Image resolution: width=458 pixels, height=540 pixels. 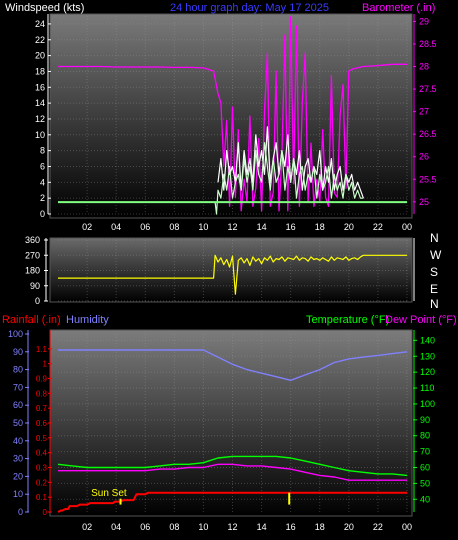 What do you see at coordinates (421, 320) in the screenshot?
I see `dewpoint-axis-title: Dew Point (°F)` at bounding box center [421, 320].